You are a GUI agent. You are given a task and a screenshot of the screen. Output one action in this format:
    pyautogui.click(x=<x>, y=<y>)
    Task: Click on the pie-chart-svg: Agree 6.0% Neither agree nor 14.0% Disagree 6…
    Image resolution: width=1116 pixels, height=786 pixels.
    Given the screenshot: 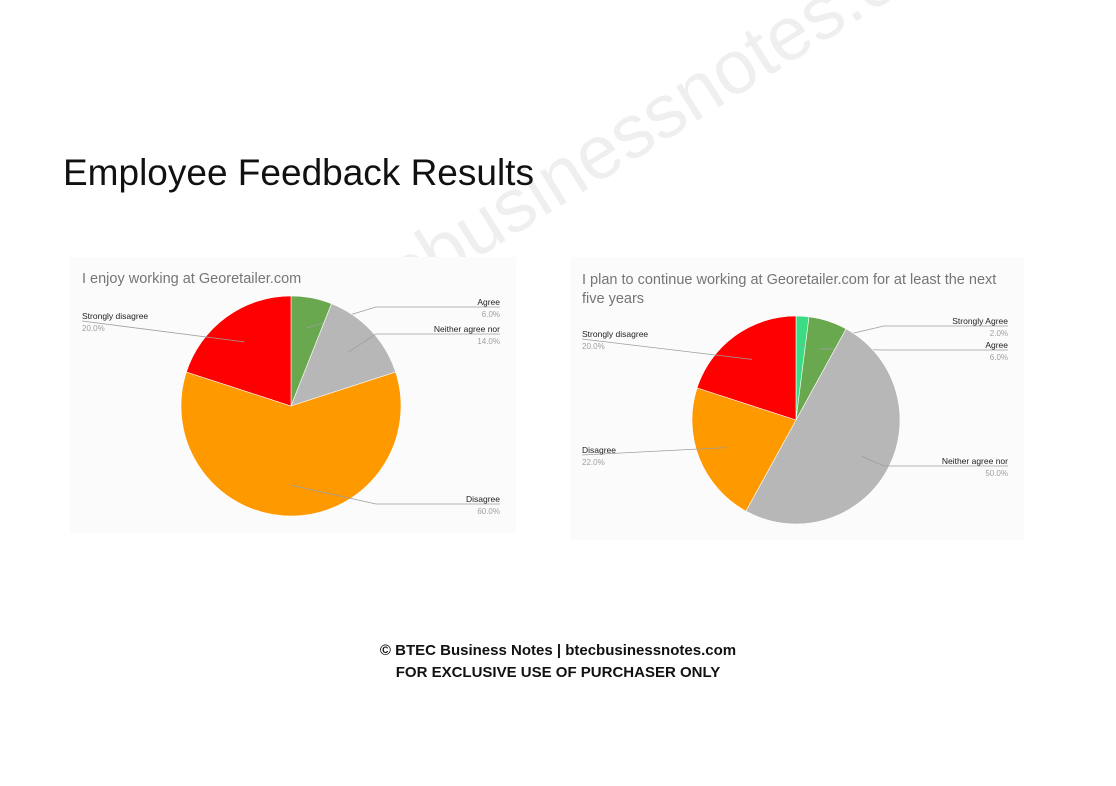 What is the action you would take?
    pyautogui.click(x=290, y=406)
    